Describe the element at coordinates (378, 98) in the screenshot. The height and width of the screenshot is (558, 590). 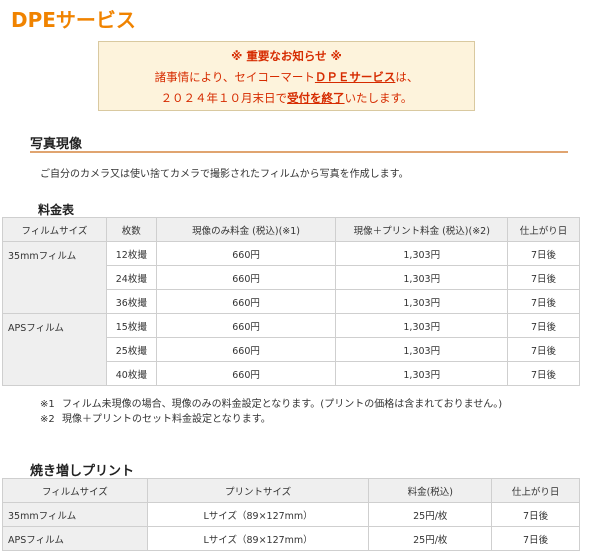
I see `notice-text: いたします。` at that location.